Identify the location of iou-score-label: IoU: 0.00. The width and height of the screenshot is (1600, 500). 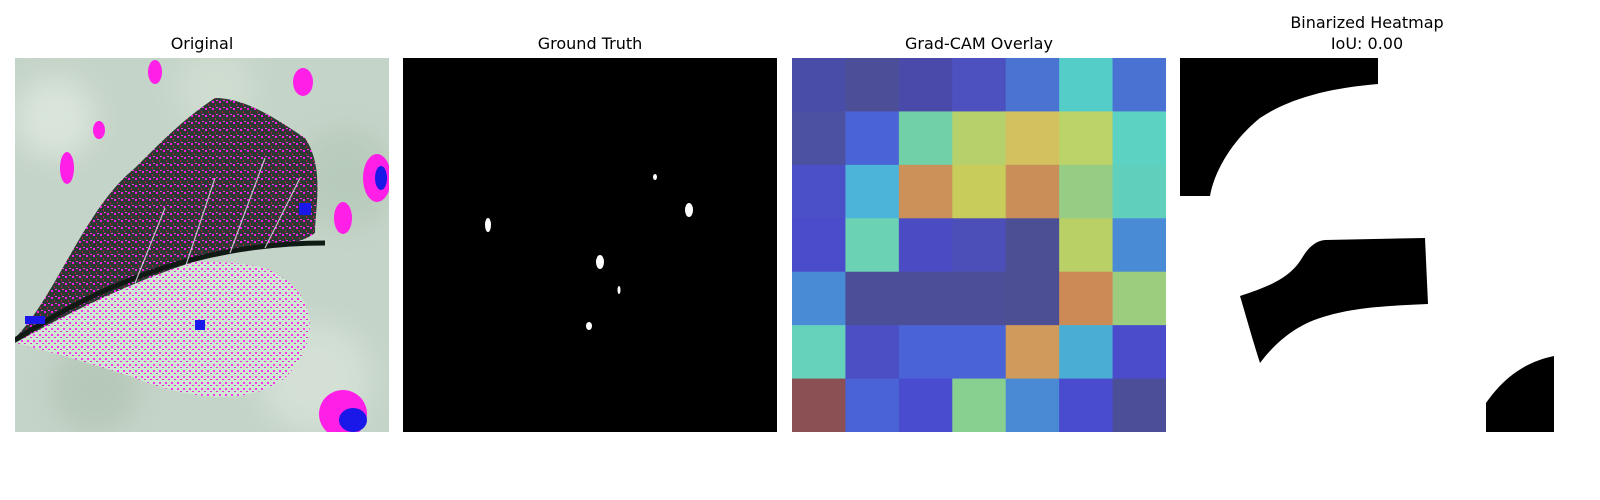
(1367, 43).